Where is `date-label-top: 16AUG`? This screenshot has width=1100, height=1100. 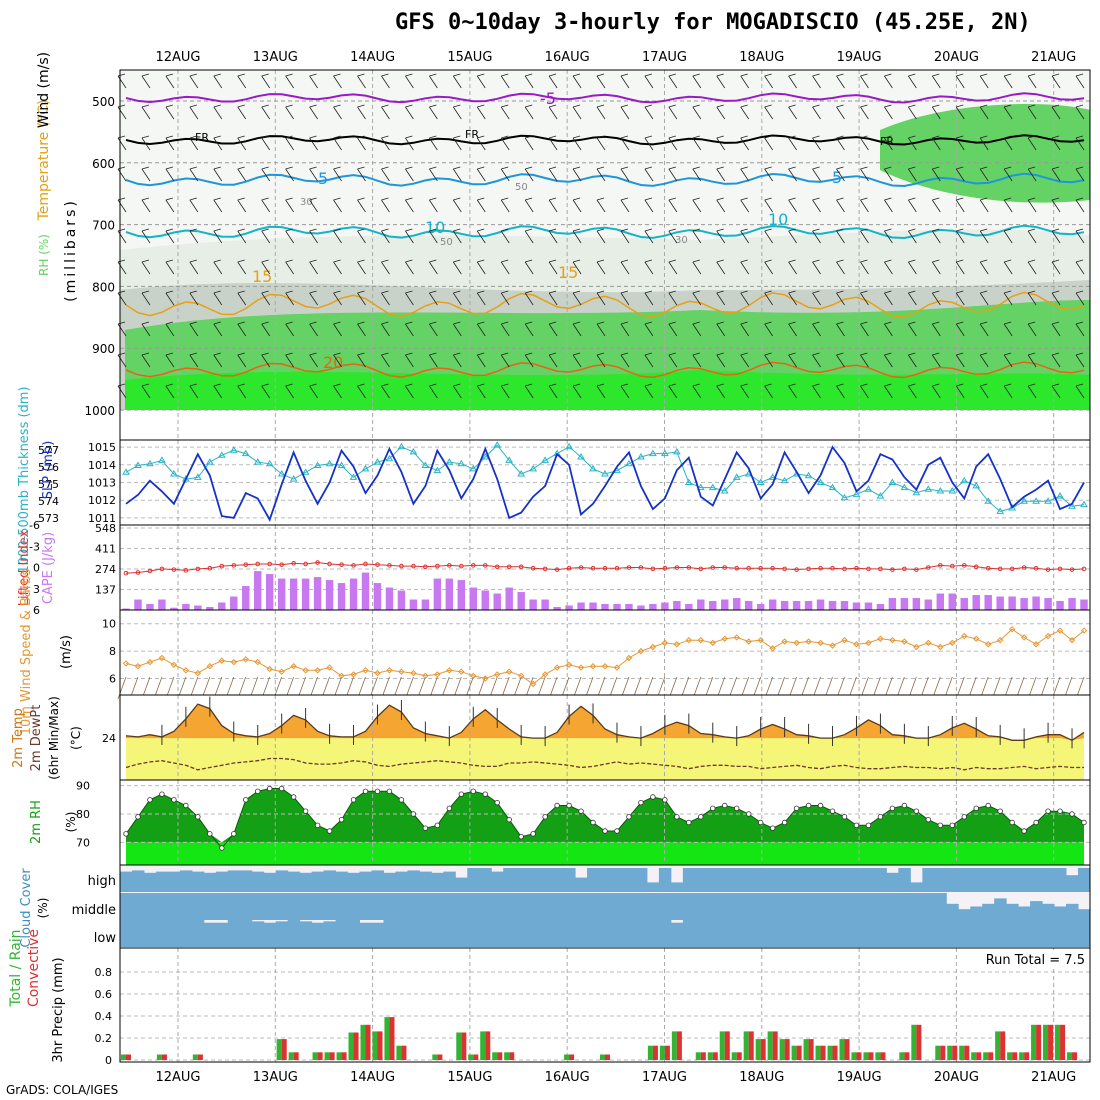
date-label-top: 16AUG is located at coordinates (567, 57).